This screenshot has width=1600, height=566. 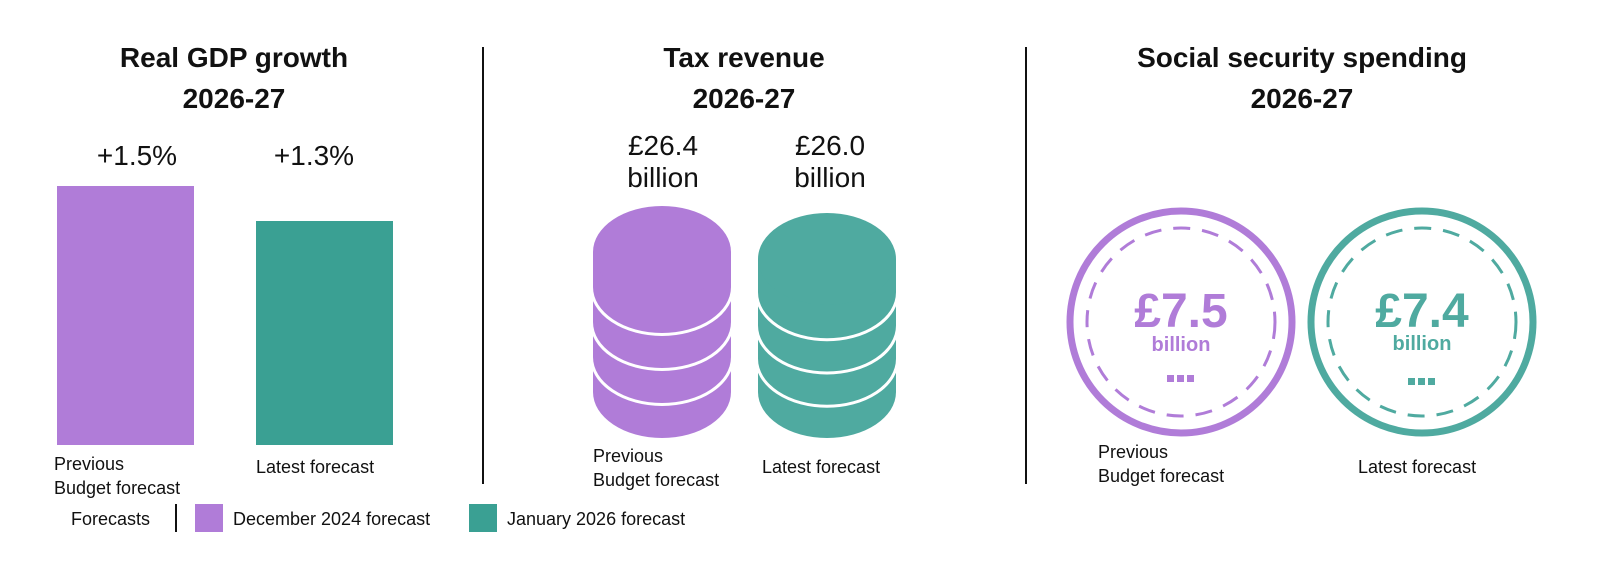 I want to click on tax-title: Tax revenue, so click(x=744, y=57).